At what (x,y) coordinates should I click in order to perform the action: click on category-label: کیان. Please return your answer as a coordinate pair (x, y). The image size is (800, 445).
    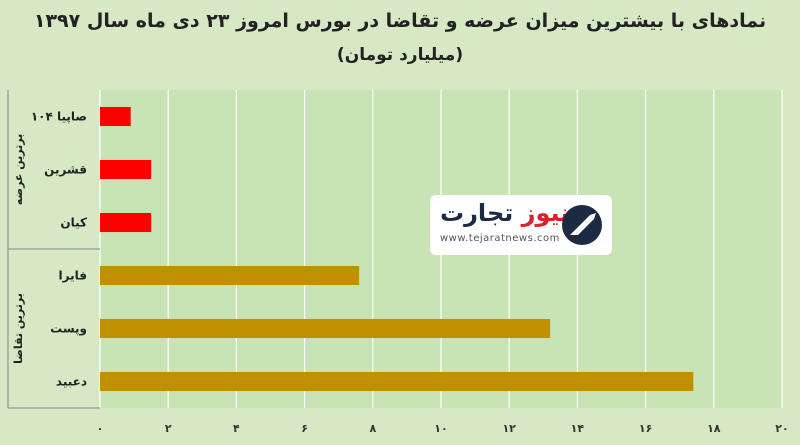
    Looking at the image, I should click on (73, 223).